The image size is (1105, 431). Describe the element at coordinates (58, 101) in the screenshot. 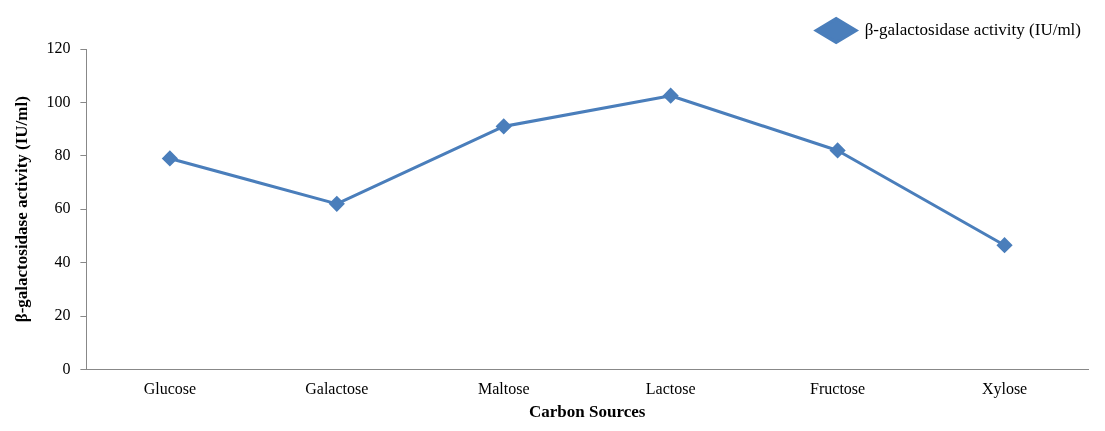

I see `y-tick-label: 100` at that location.